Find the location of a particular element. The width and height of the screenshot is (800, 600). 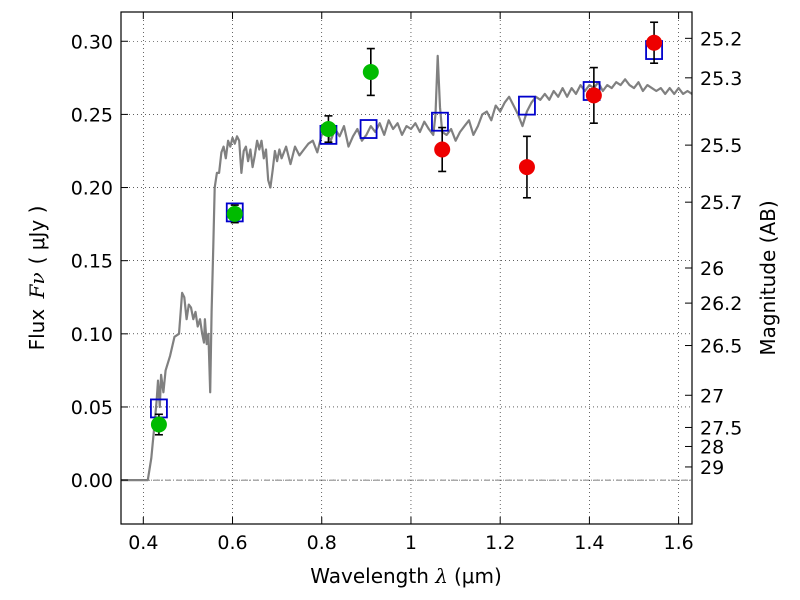

y-axis-title-fnu: Fν is located at coordinates (37, 285).